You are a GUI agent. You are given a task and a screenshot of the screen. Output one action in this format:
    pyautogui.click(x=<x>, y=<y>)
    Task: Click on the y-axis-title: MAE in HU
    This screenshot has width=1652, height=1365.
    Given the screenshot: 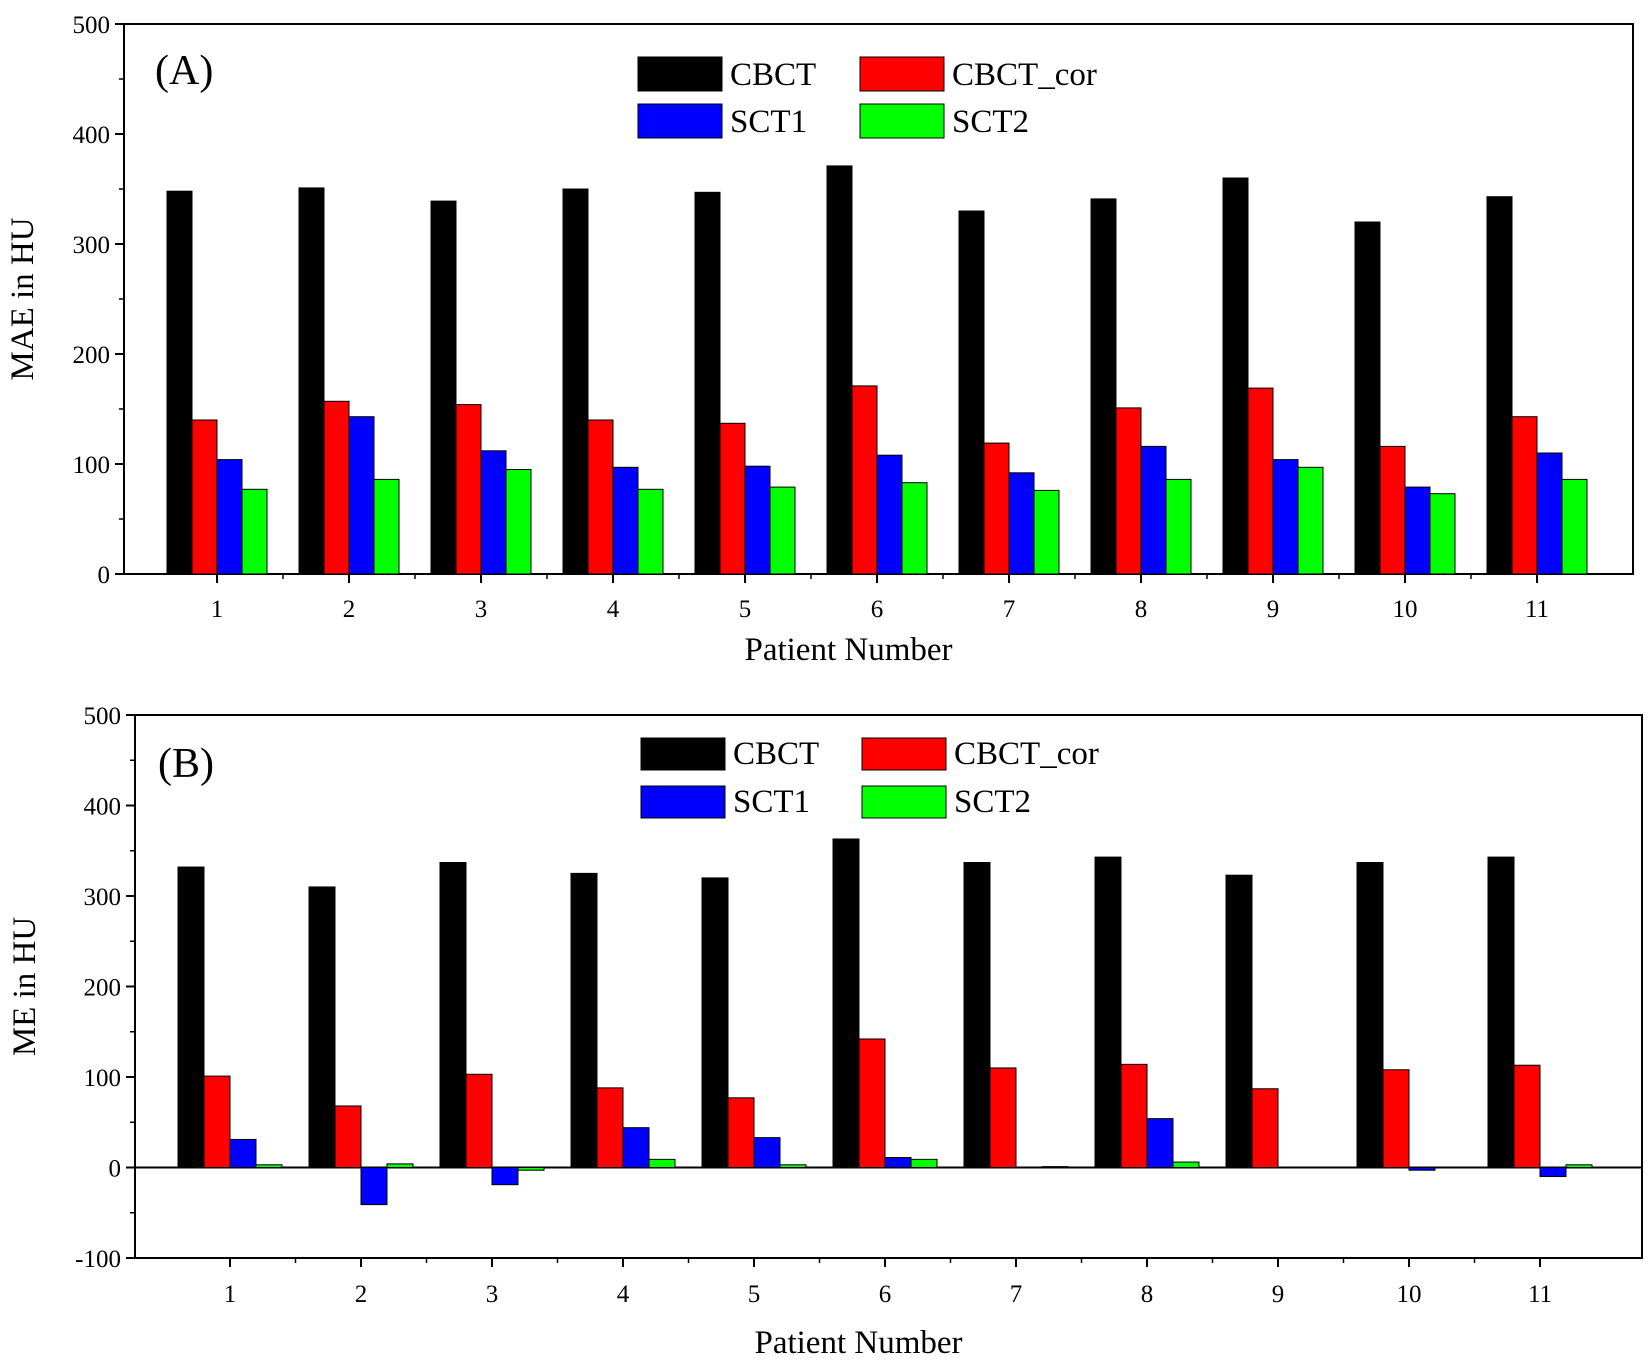 What is the action you would take?
    pyautogui.click(x=23, y=298)
    